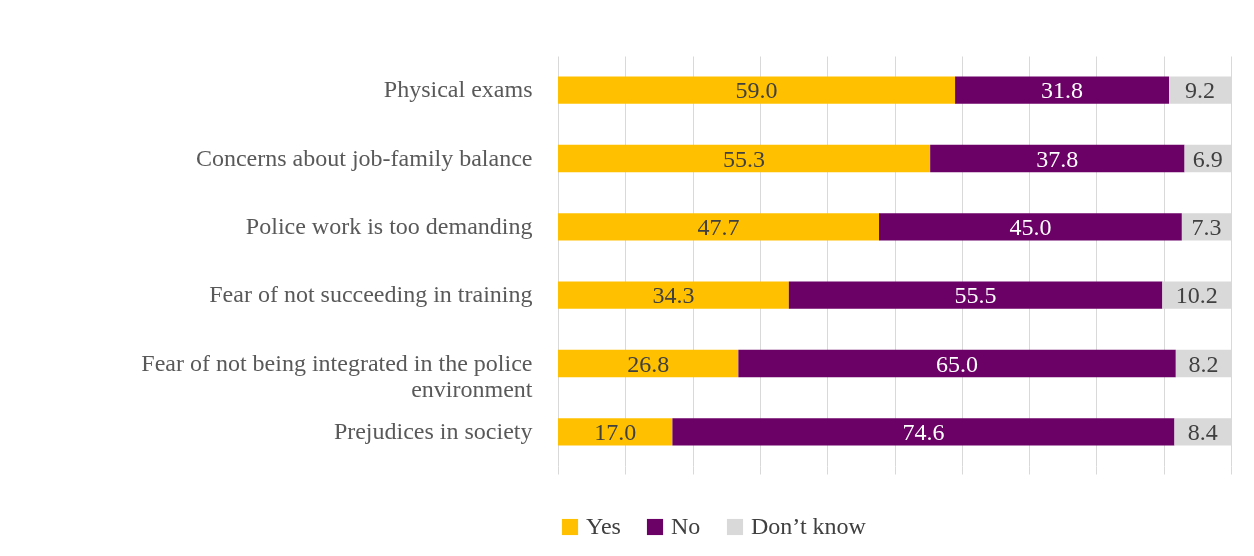 This screenshot has width=1254, height=556. Describe the element at coordinates (433, 430) in the screenshot. I see `y-tick-label: Prejudices in society` at that location.